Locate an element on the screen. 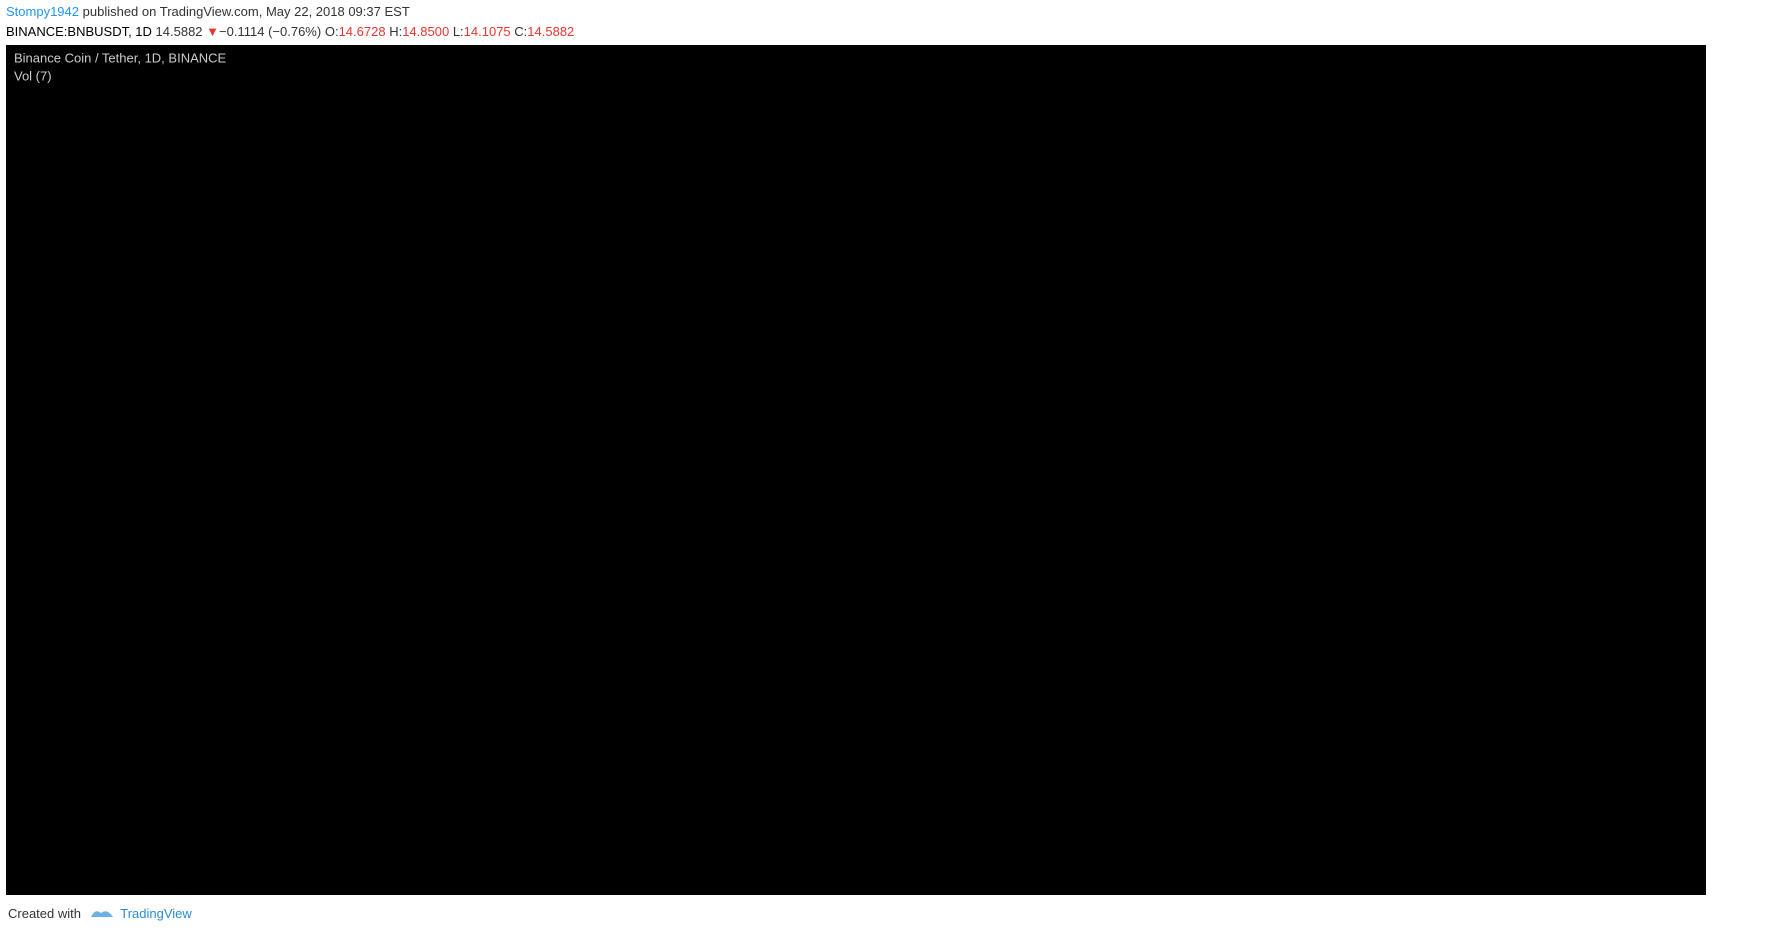 This screenshot has width=1765, height=933. o-label: O: is located at coordinates (331, 31).